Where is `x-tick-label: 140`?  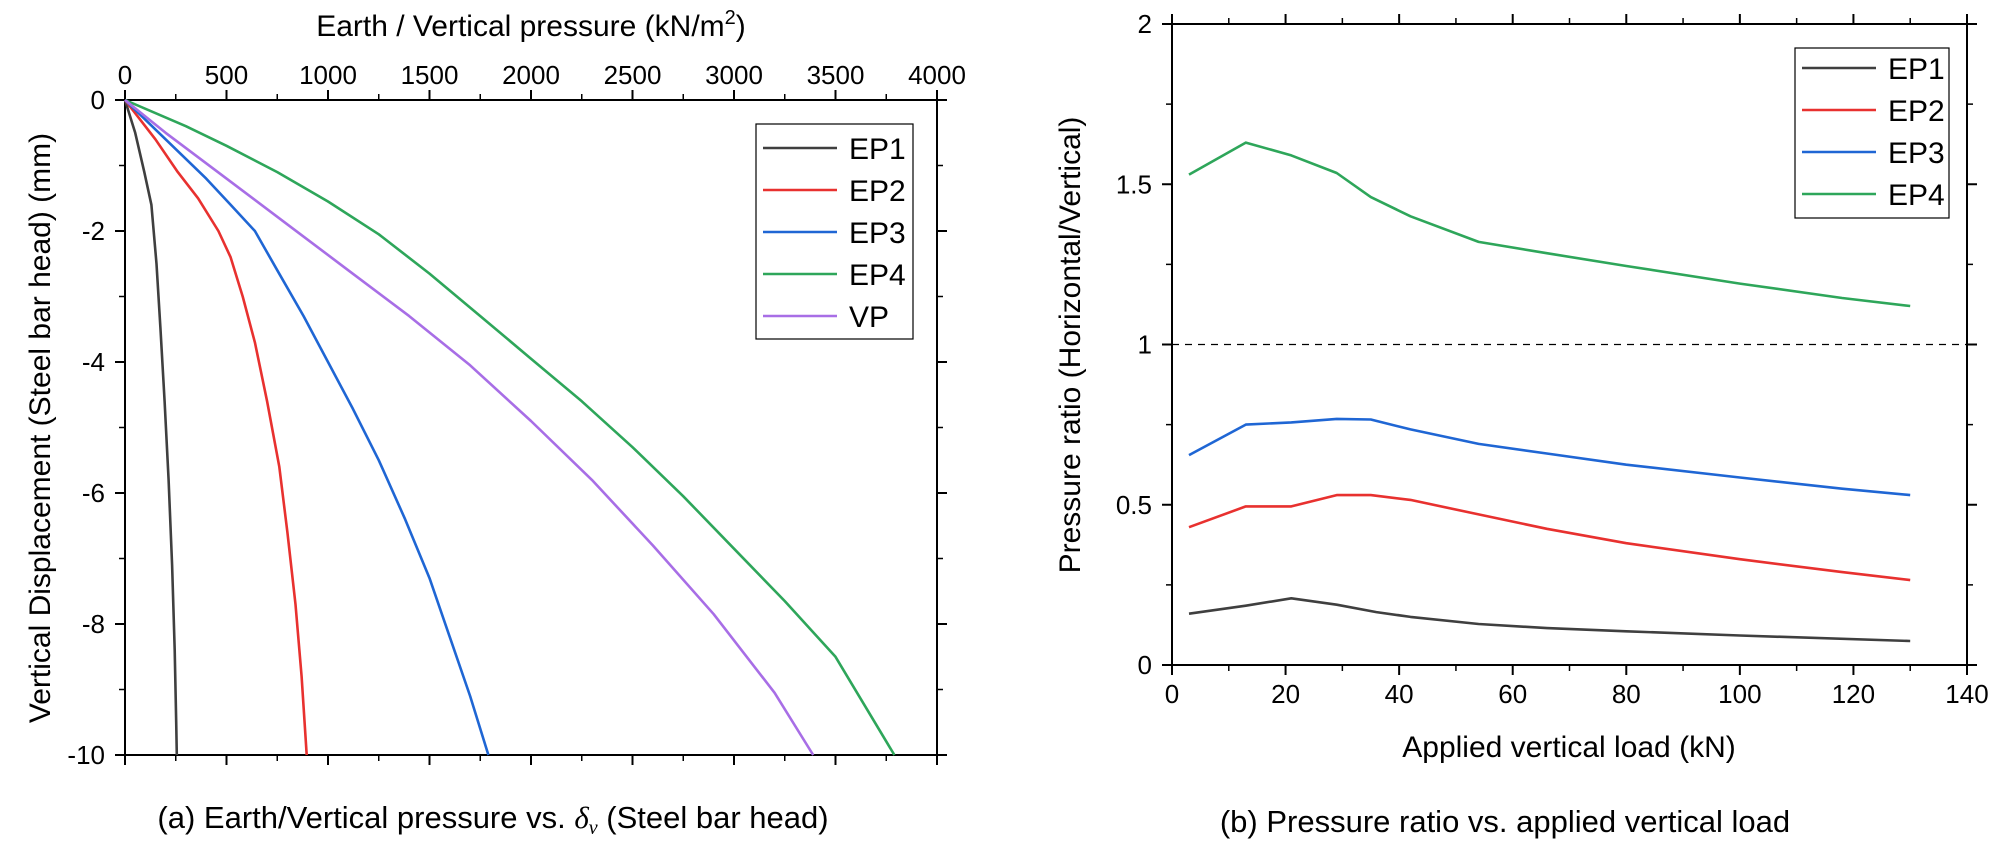 x-tick-label: 140 is located at coordinates (1966, 694).